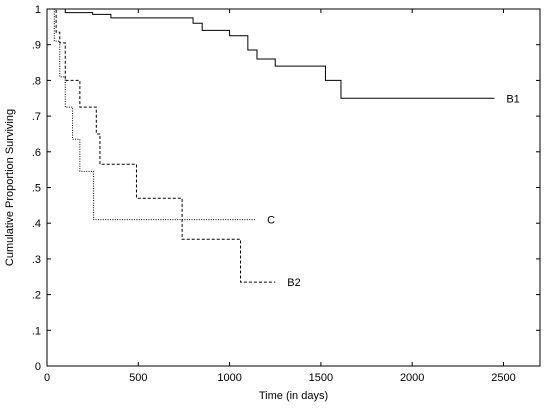  What do you see at coordinates (229, 378) in the screenshot?
I see `x-tick-label: 1000` at bounding box center [229, 378].